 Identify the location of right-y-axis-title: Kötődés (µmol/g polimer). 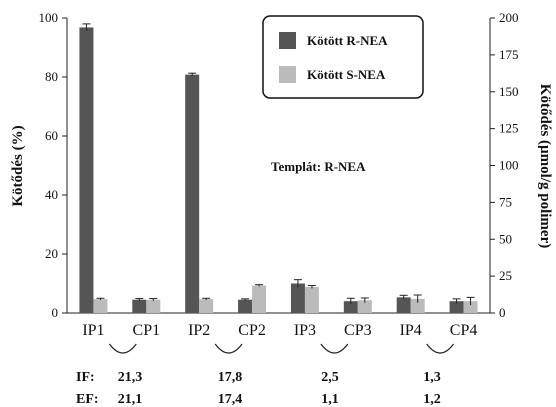
(545, 166).